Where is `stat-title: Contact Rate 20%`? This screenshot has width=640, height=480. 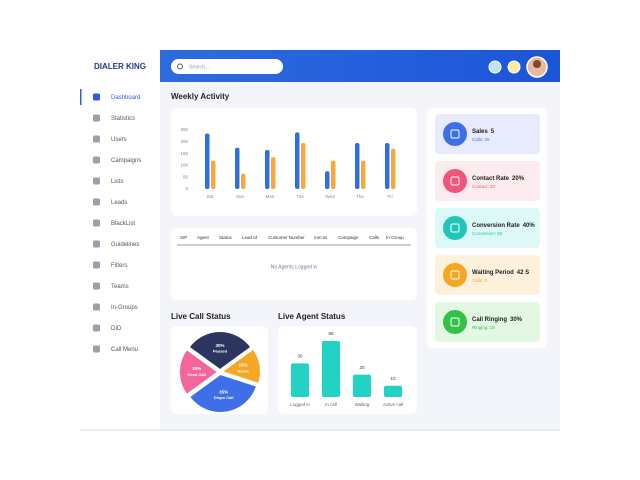 stat-title: Contact Rate 20% is located at coordinates (498, 179).